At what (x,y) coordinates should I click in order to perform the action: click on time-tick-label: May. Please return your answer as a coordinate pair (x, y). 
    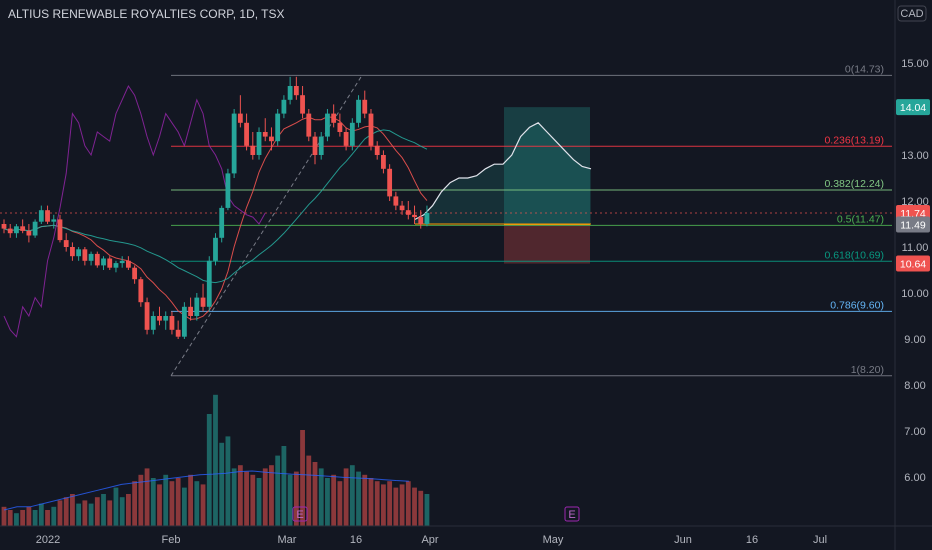
    Looking at the image, I should click on (553, 540).